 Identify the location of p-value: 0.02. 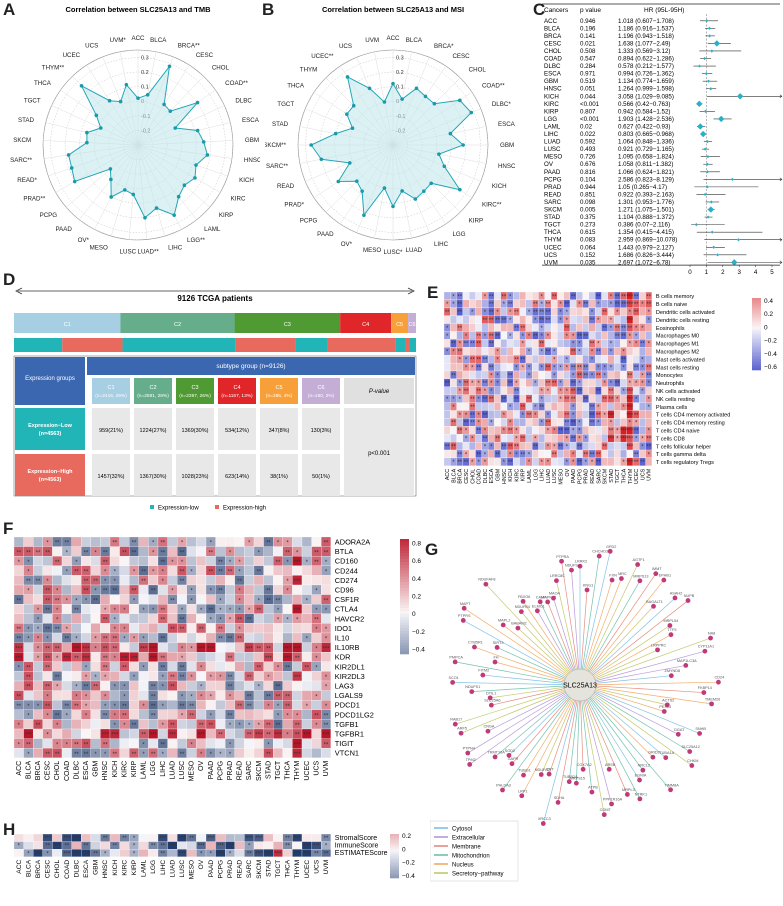
(586, 126).